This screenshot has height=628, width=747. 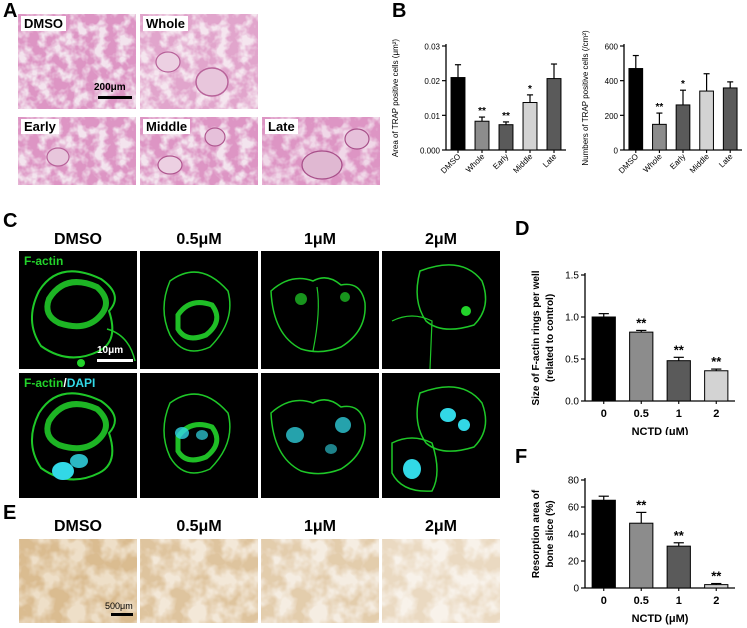 What do you see at coordinates (432, 116) in the screenshot?
I see `b1-ytick-label-1: 0.01` at bounding box center [432, 116].